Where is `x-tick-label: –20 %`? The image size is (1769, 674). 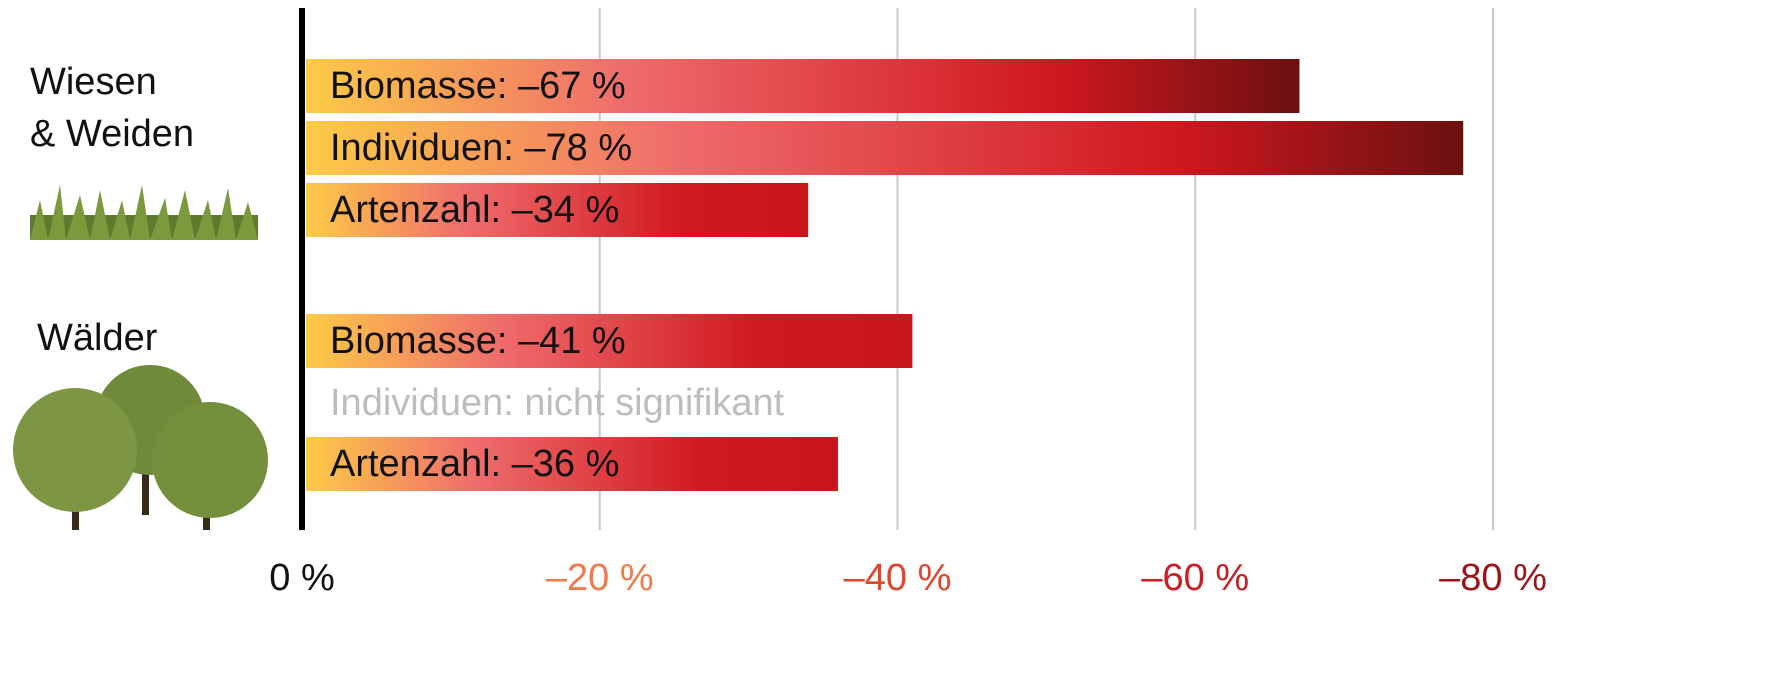
x-tick-label: –20 % is located at coordinates (600, 578).